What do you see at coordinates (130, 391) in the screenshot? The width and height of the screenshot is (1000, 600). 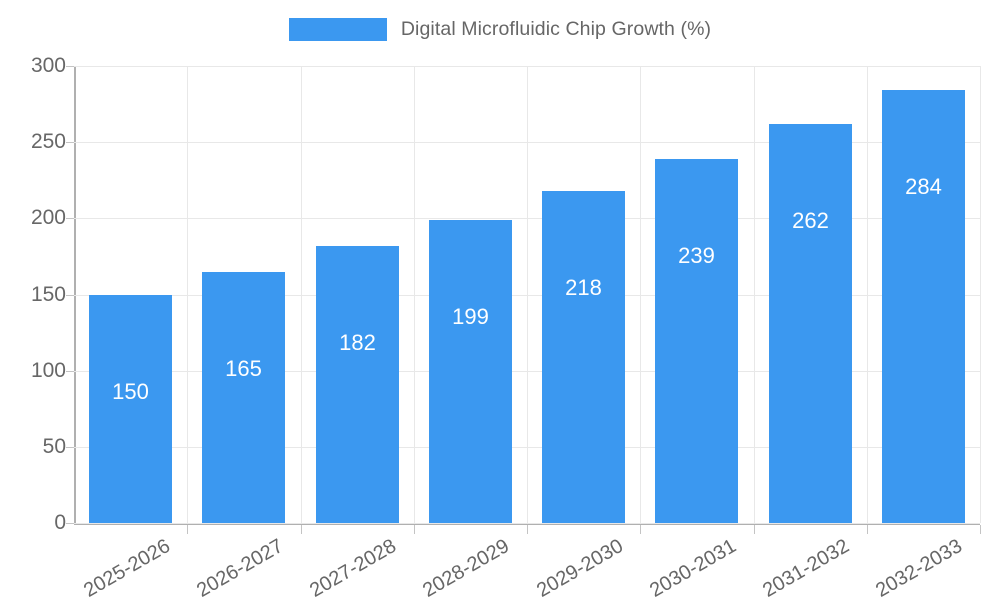 I see `bar-value-label: 150` at bounding box center [130, 391].